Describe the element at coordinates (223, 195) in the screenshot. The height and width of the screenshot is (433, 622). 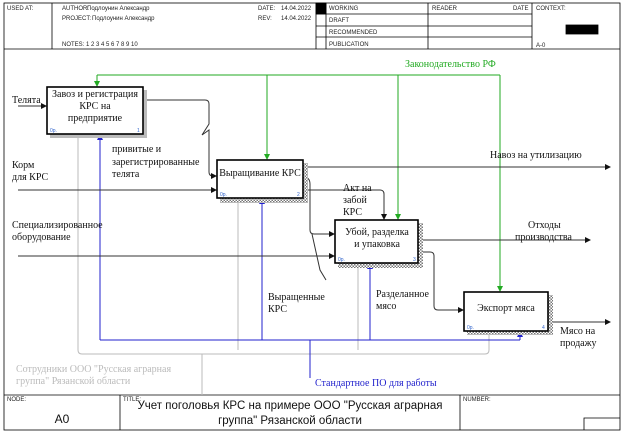
I see `box-2-cost: 0р.` at that location.